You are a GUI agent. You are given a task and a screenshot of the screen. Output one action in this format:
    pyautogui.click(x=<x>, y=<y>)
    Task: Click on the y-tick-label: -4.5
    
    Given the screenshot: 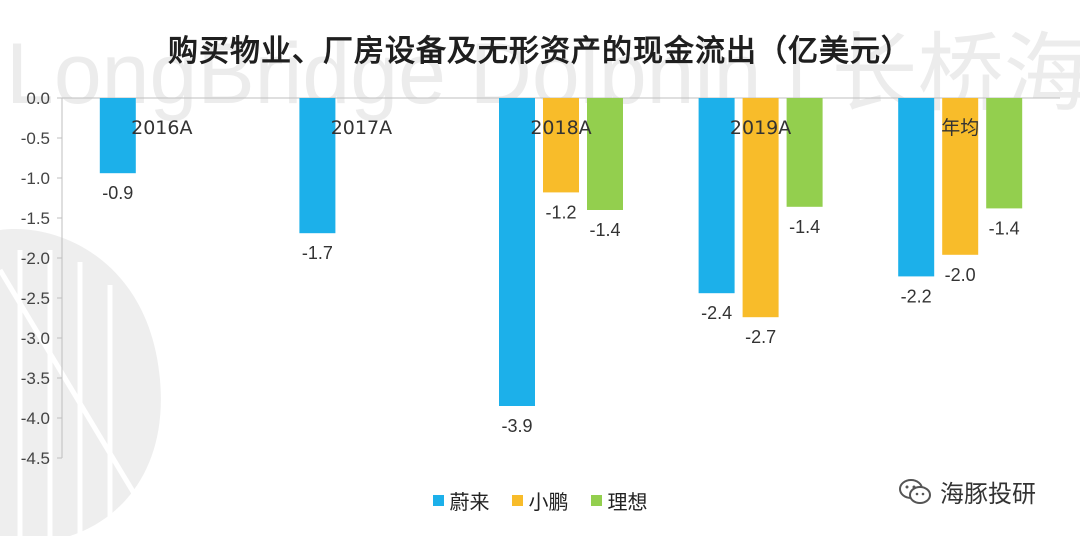 What is the action you would take?
    pyautogui.click(x=35, y=458)
    